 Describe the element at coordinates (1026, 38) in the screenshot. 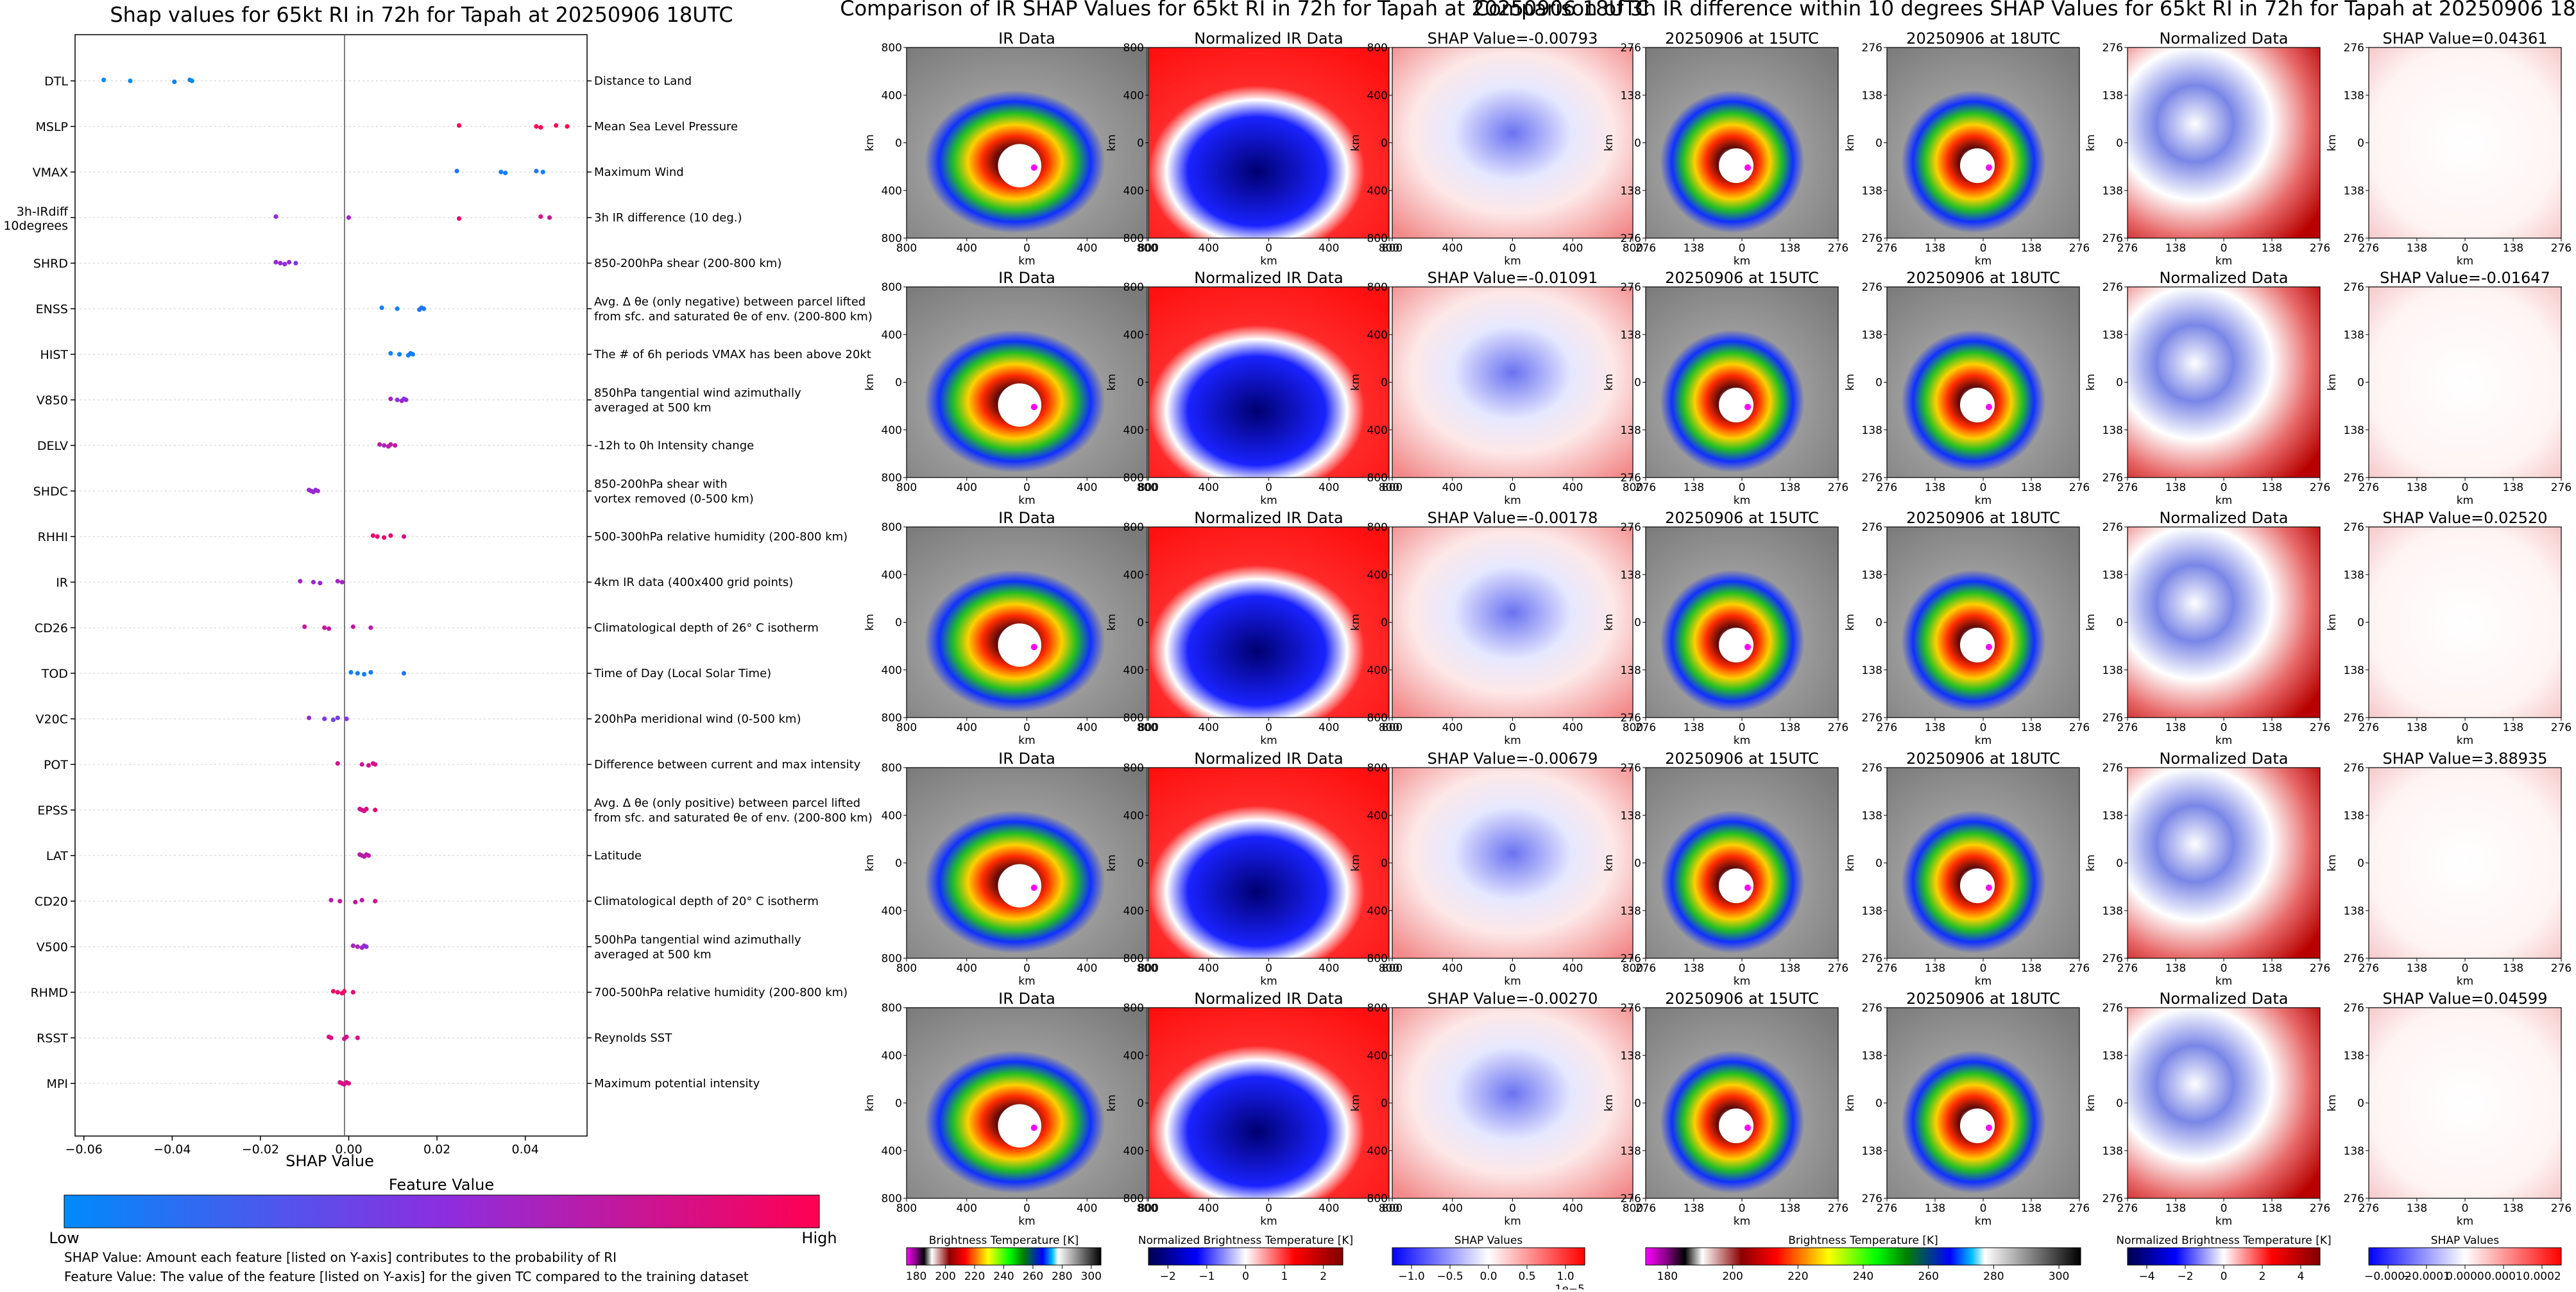

I see `panel-title: IR Data` at that location.